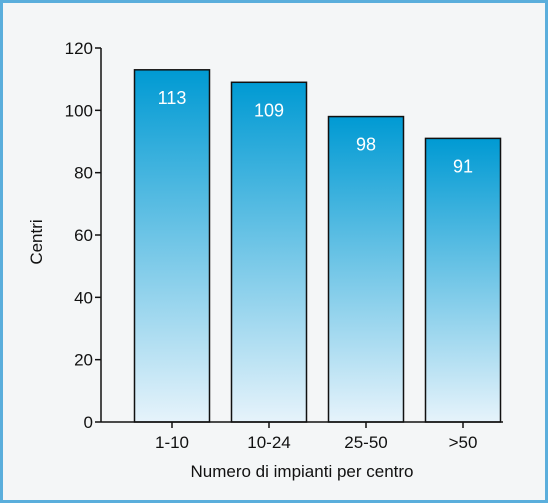 The height and width of the screenshot is (503, 548). I want to click on y-tick-label: 20, so click(83, 360).